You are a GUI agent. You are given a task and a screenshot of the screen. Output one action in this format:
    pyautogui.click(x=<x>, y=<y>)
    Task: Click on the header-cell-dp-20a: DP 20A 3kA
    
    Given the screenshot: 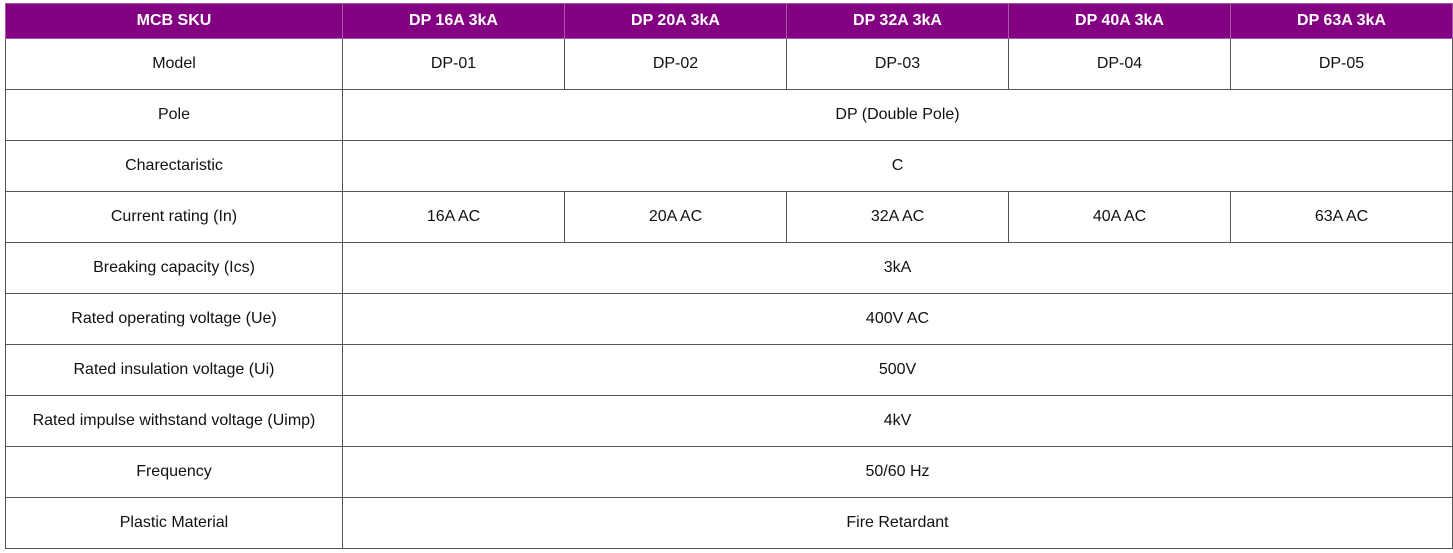 What is the action you would take?
    pyautogui.click(x=675, y=21)
    